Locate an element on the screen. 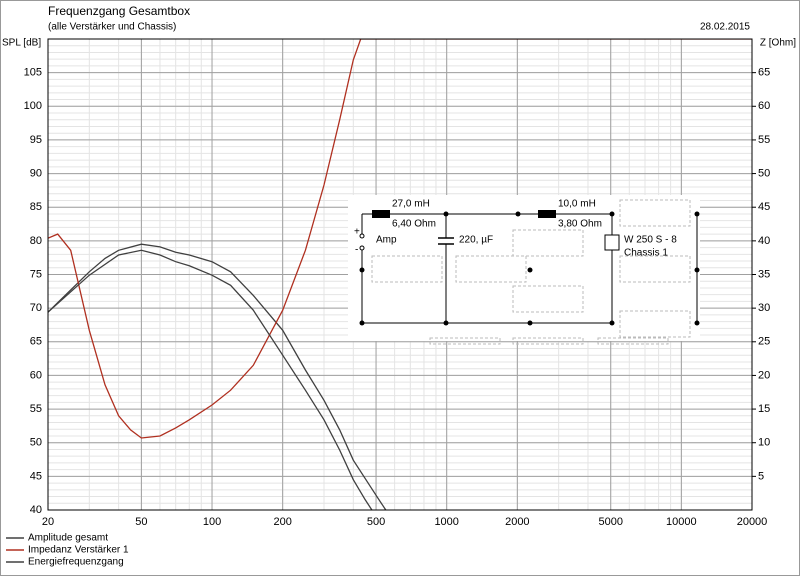 The image size is (800, 576). y-tick-label: 55 is located at coordinates (36, 409).